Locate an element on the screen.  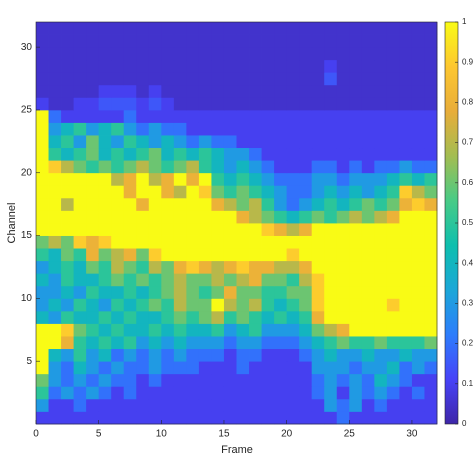
colorbar-tick-label: 0.5 is located at coordinates (468, 222).